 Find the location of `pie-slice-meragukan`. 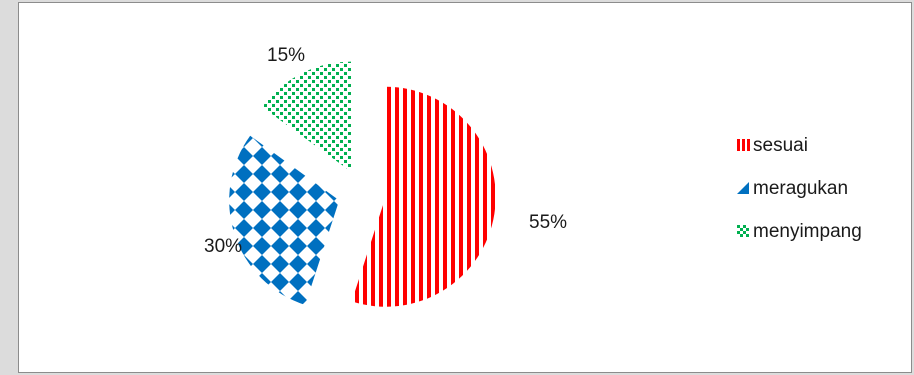

pie-slice-meragukan is located at coordinates (284, 220).